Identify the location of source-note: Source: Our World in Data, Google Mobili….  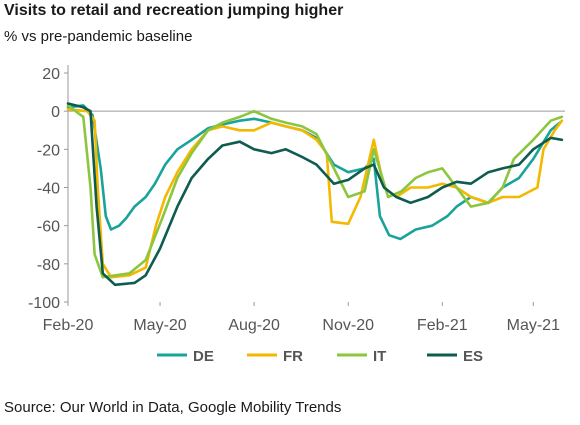
(173, 407).